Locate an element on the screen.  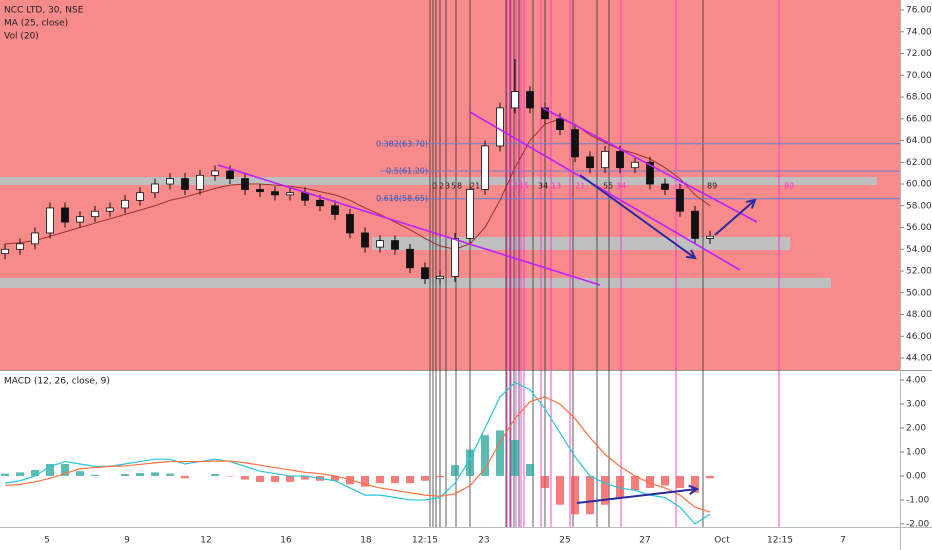
y-tick-label: 4.00 is located at coordinates (916, 381).